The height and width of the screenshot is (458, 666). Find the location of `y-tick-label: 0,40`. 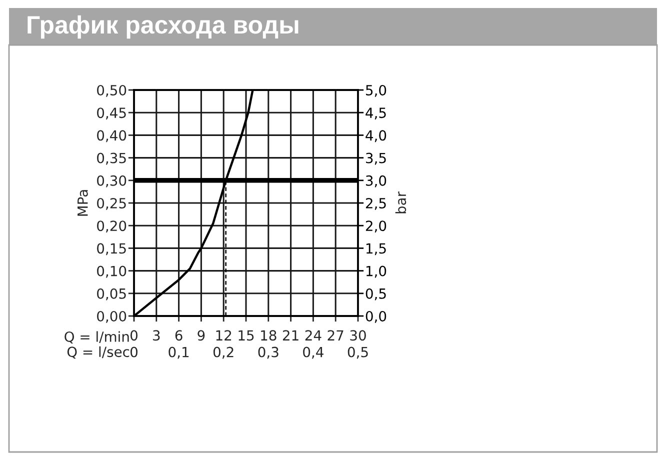

y-tick-label: 0,40 is located at coordinates (111, 136).